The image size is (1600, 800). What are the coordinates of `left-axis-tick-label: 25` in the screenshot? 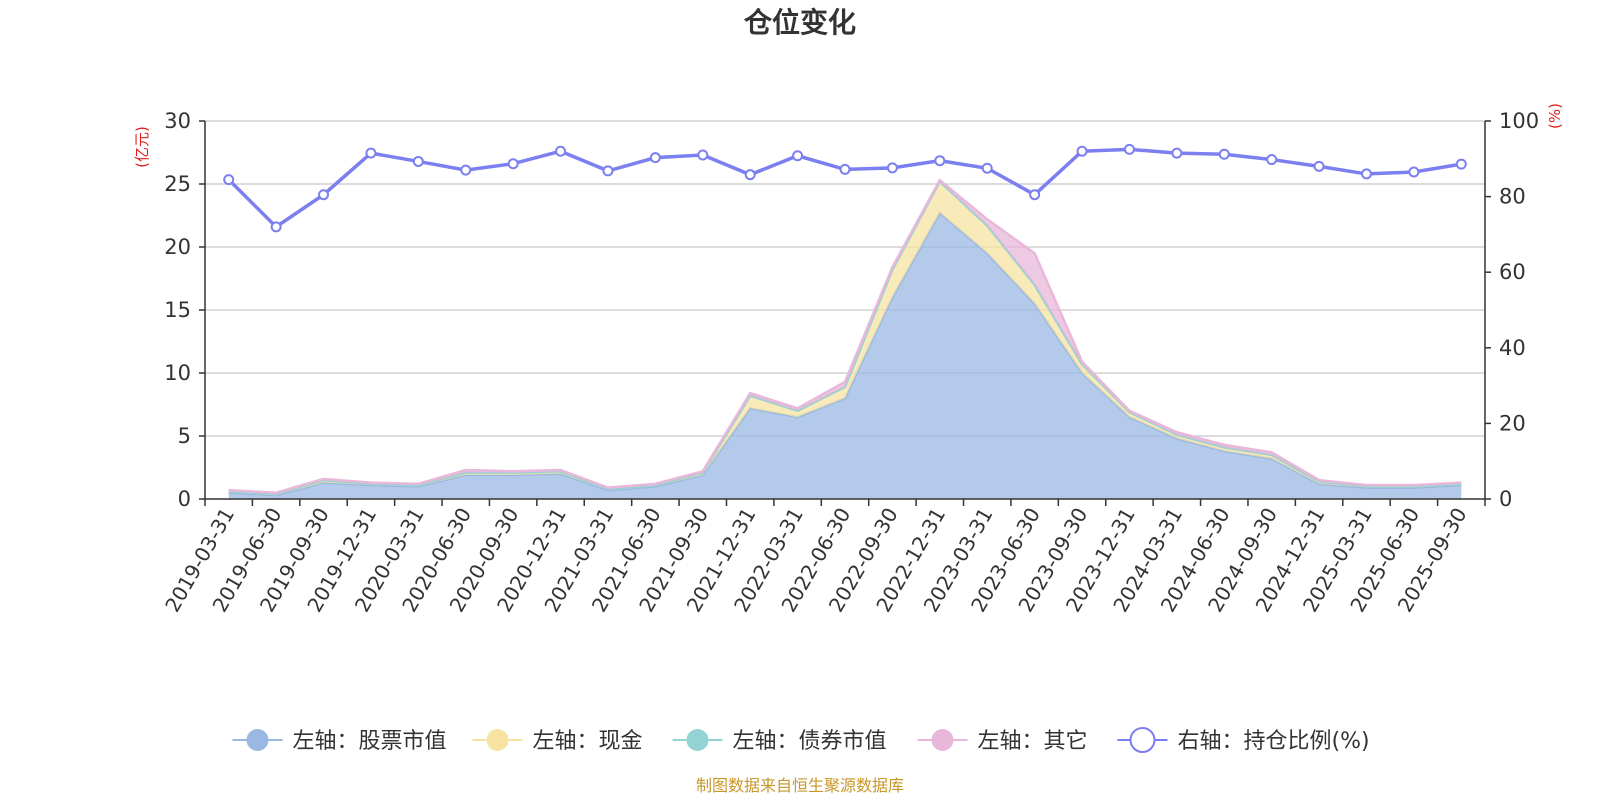 It's located at (177, 184).